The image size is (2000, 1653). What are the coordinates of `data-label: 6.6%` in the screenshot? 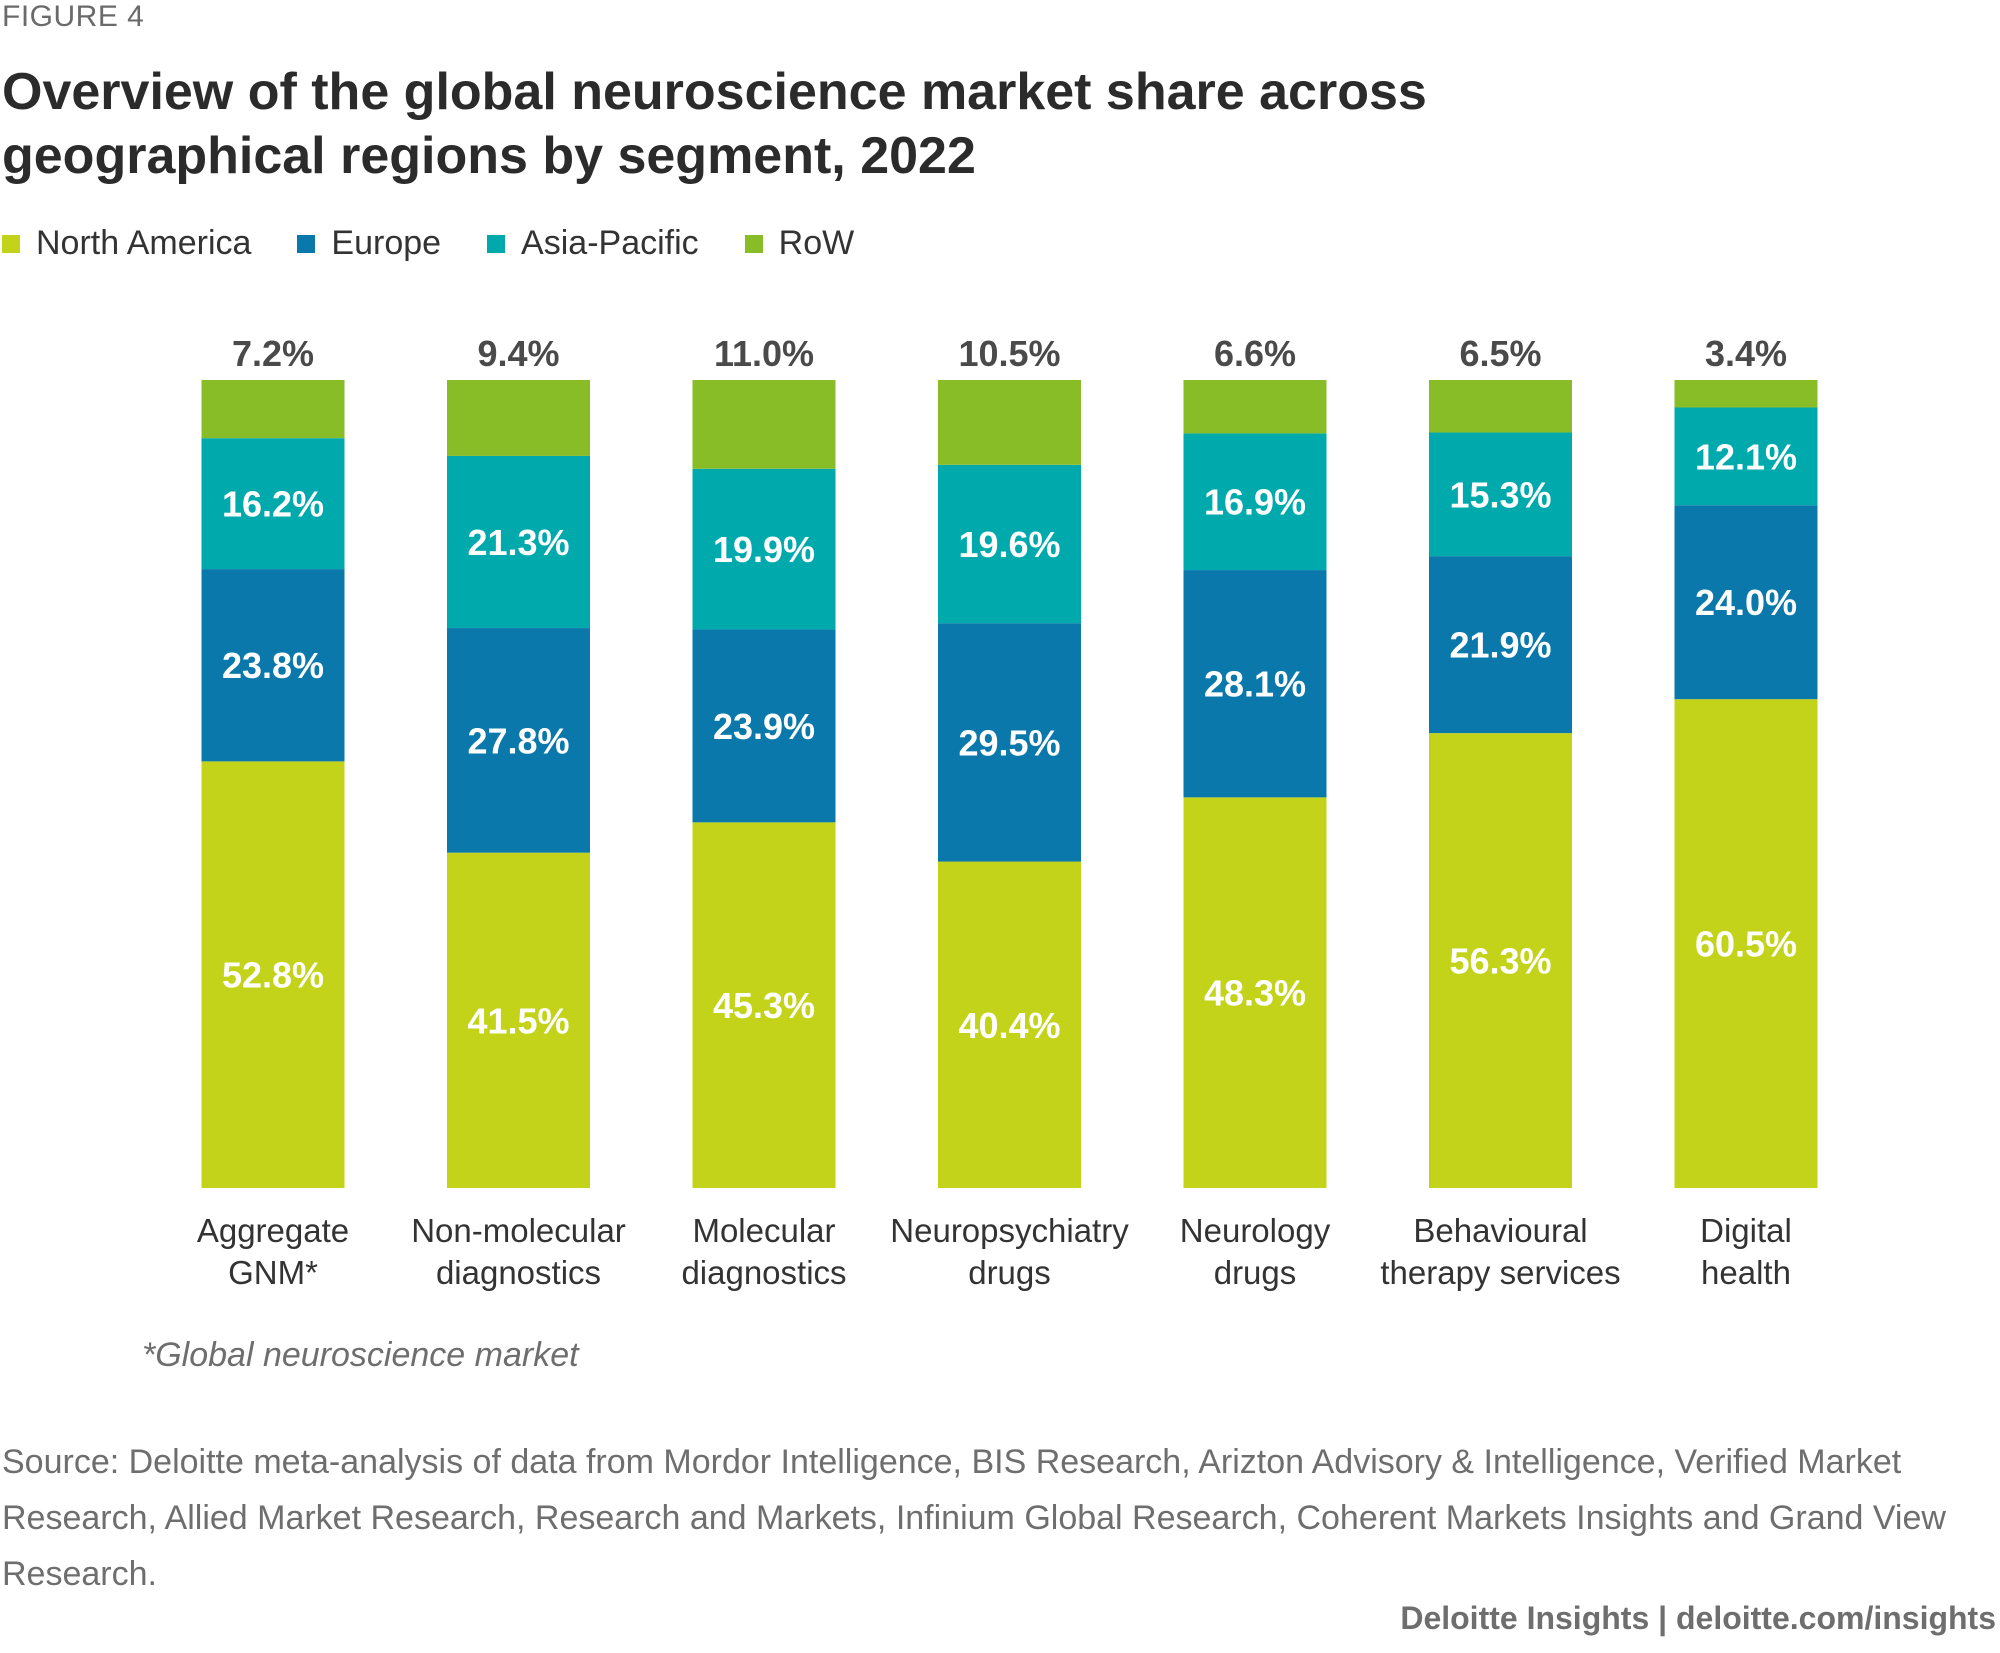 It's located at (1255, 353).